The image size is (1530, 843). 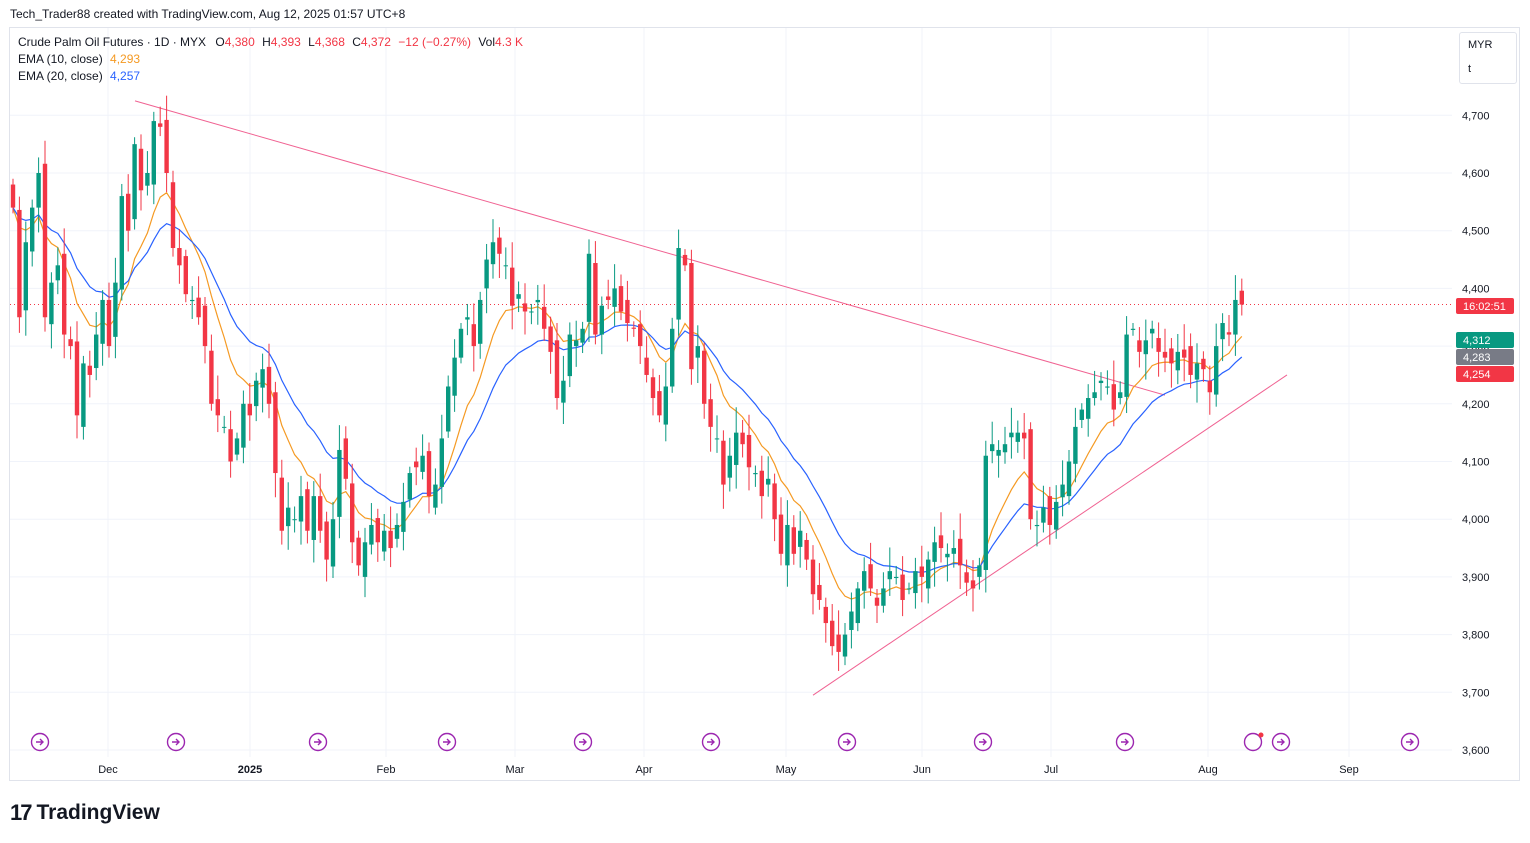 I want to click on ema10-price-label: 4,312, so click(x=1477, y=341).